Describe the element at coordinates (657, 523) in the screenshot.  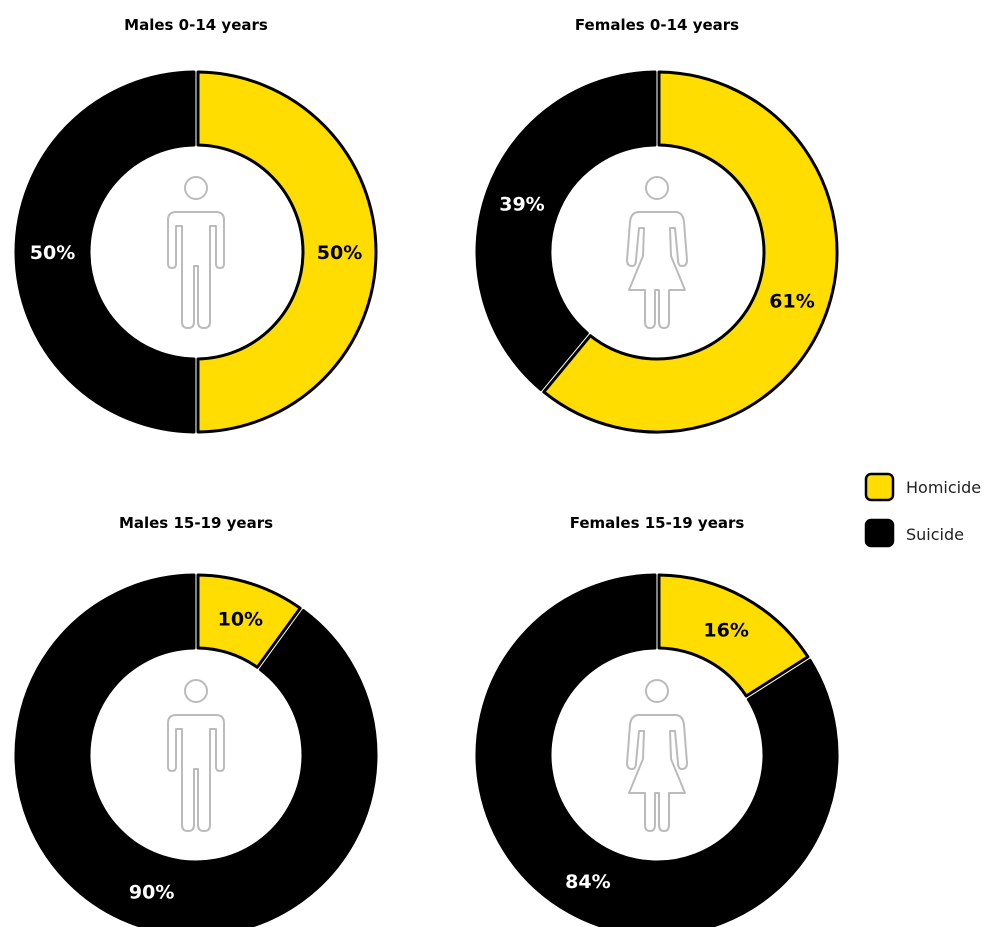
I see `chart-title: Females 15-19 years` at that location.